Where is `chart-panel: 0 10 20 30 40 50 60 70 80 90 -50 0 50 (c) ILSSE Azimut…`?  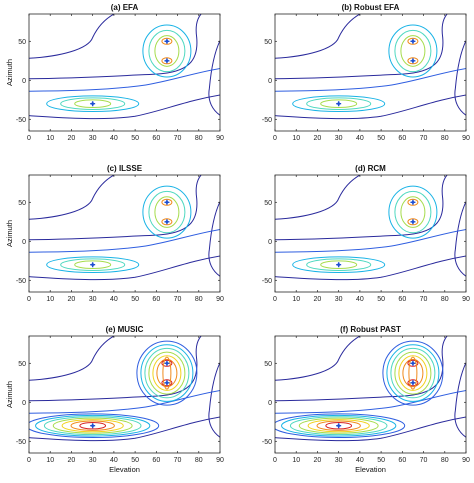
chart-panel: 0 10 20 30 40 50 60 70 80 90 -50 0 50 (c) ILSSE Azimut… is located at coordinates (114, 233).